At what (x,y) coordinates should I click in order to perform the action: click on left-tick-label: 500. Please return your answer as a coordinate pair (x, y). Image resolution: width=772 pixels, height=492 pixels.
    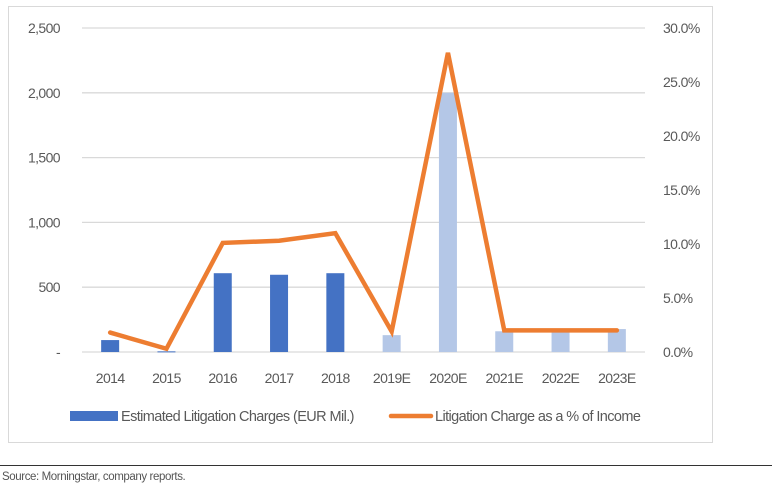
    Looking at the image, I should click on (49, 287).